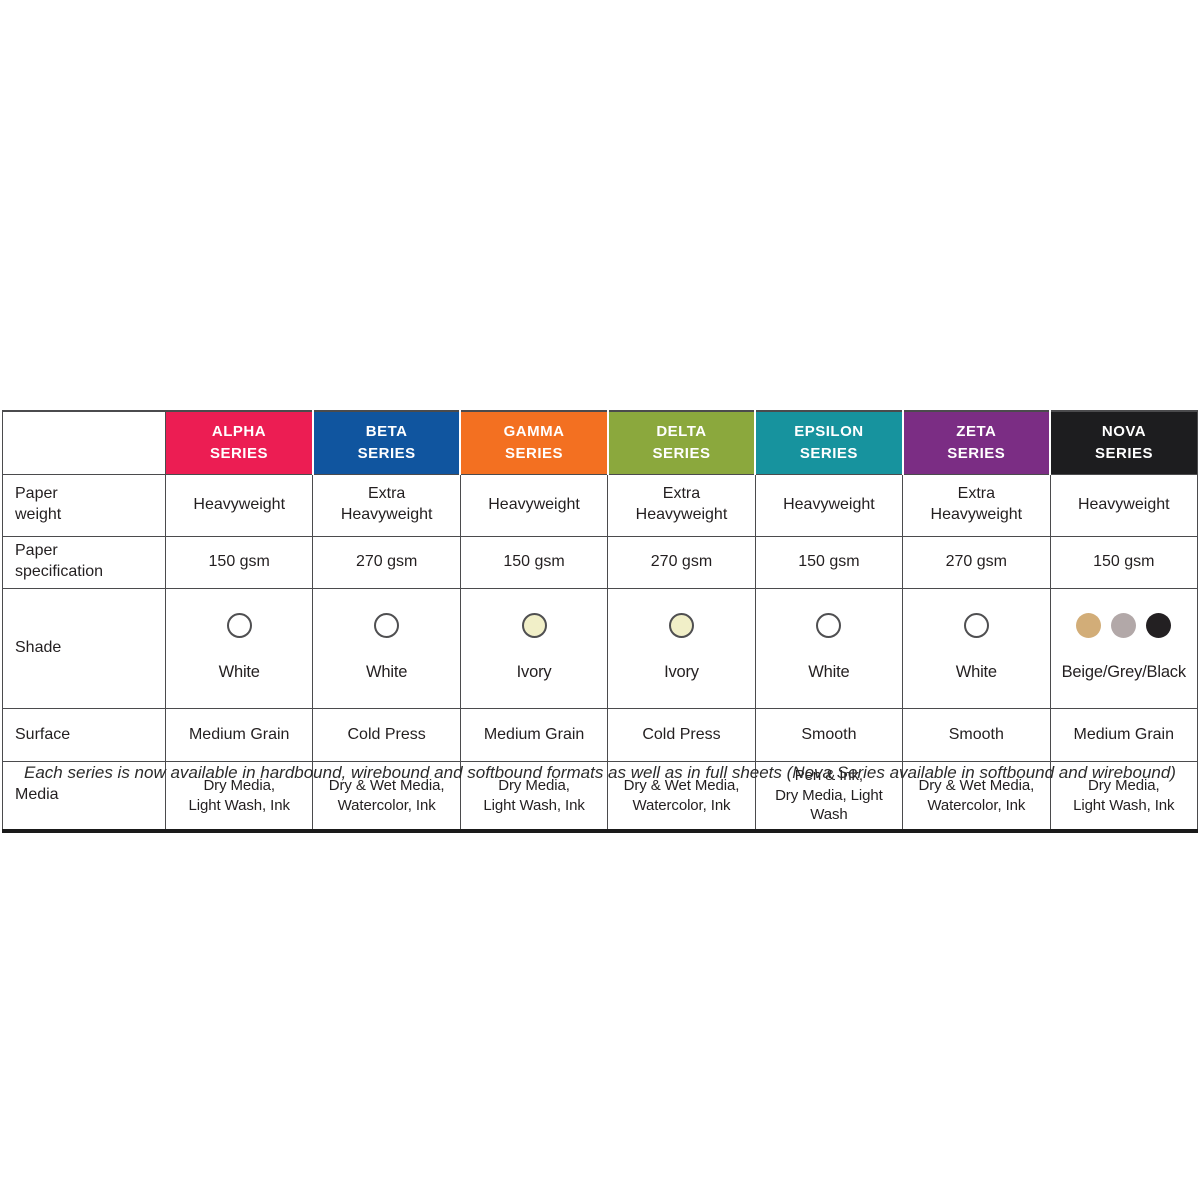 This screenshot has width=1200, height=1200. What do you see at coordinates (239, 648) in the screenshot?
I see `cell-alpha-shade: White` at bounding box center [239, 648].